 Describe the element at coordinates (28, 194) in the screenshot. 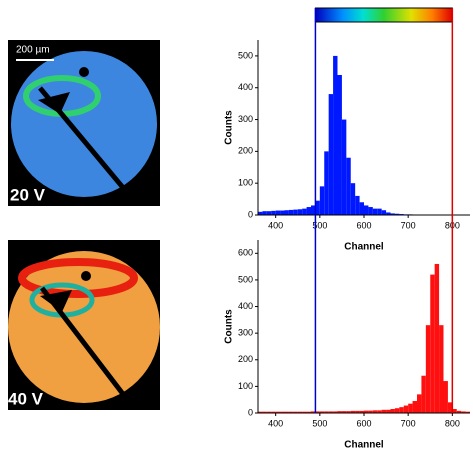

I see `image-label: 20 V` at that location.